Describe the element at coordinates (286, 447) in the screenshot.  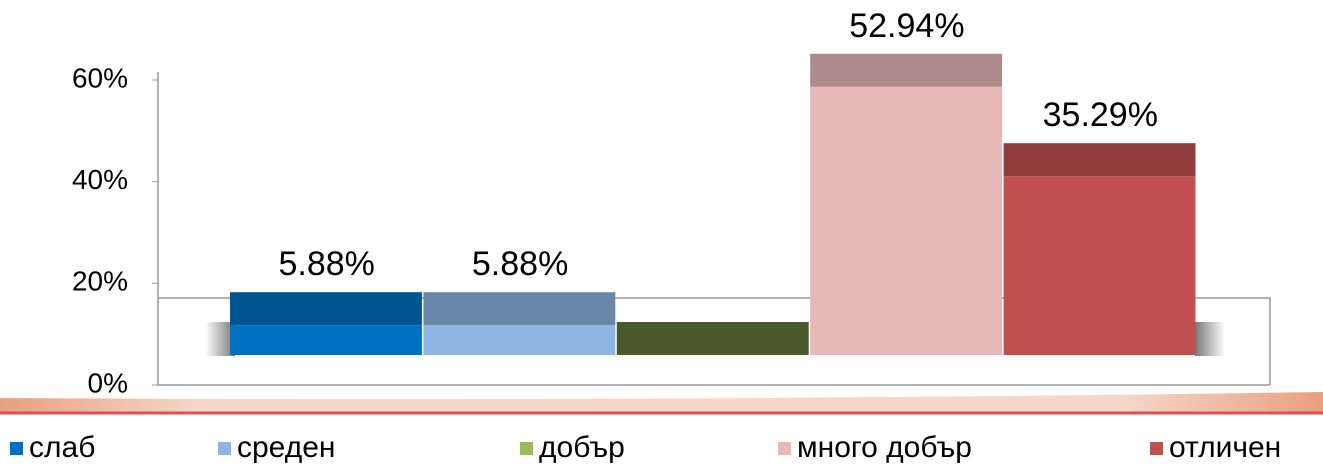
I see `legend-label: среден` at that location.